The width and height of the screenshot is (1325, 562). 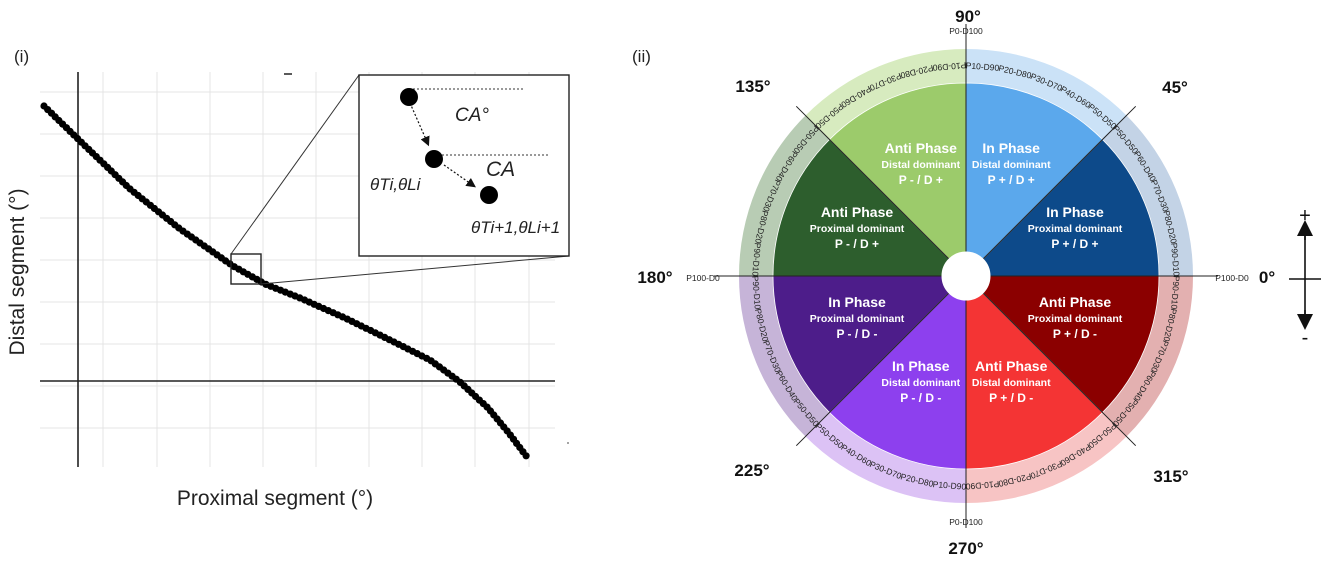 What do you see at coordinates (396, 184) in the screenshot?
I see `point-i-label: θTi,θLi` at bounding box center [396, 184].